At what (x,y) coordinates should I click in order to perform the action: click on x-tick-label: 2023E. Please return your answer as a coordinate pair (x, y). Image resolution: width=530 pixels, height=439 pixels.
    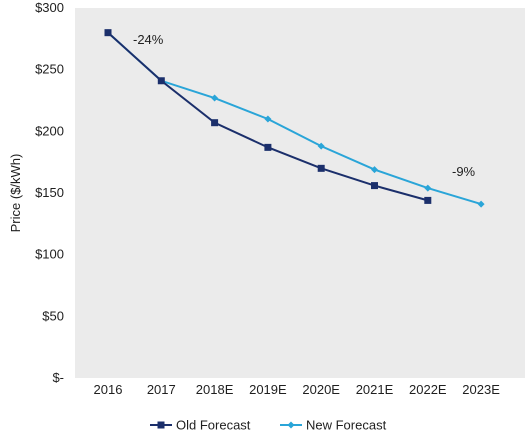
    Looking at the image, I should click on (481, 389).